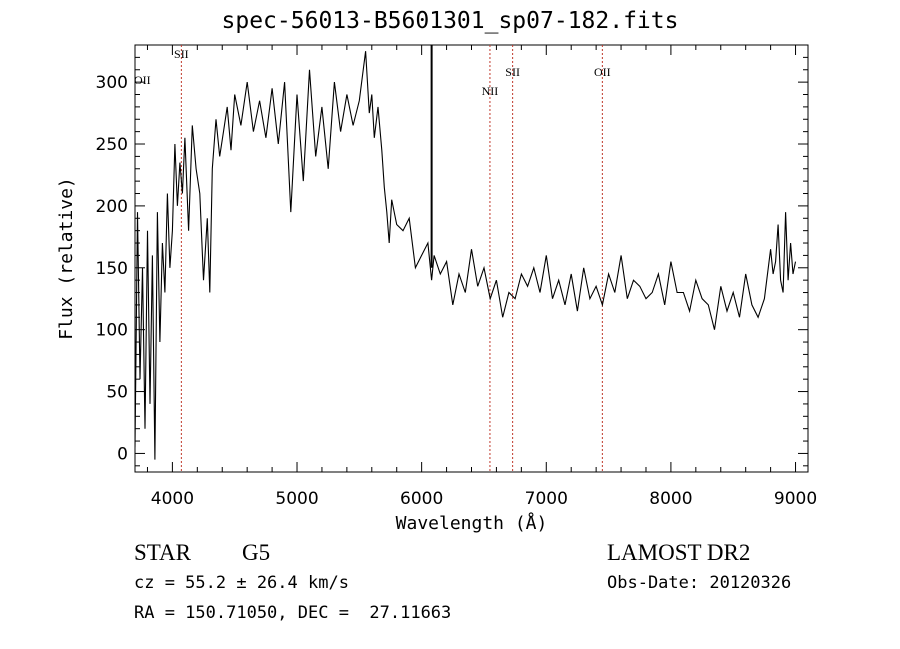 The width and height of the screenshot is (900, 649). Describe the element at coordinates (293, 613) in the screenshot. I see `coordinates-text: RA = 150.71050, DEC = 27.11663` at that location.